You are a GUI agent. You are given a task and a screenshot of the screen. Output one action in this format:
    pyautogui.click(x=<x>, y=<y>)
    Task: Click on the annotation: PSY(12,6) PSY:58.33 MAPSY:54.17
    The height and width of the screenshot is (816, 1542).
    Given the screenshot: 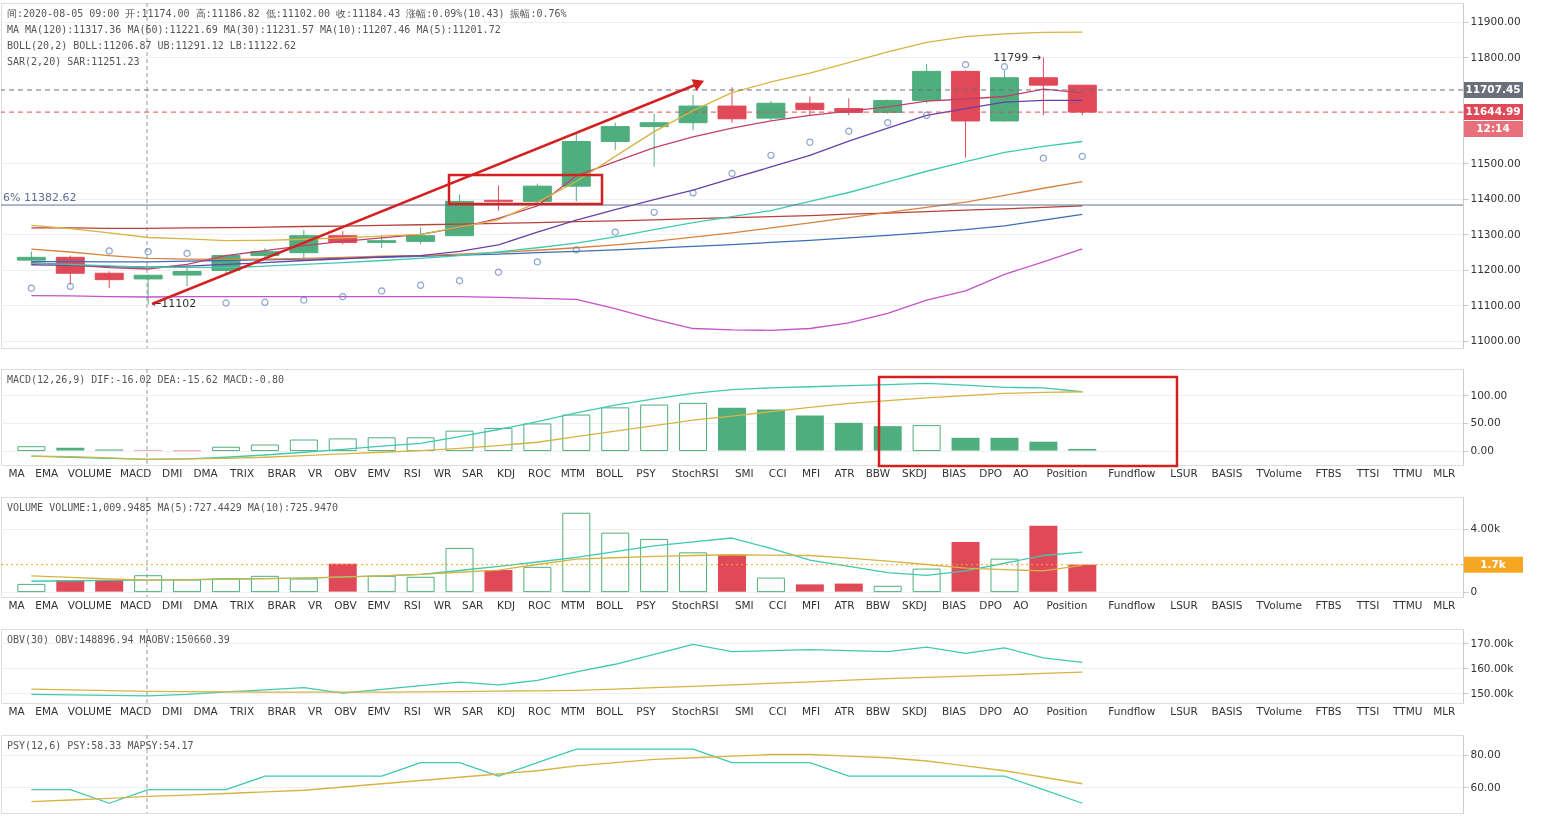 What is the action you would take?
    pyautogui.click(x=100, y=745)
    